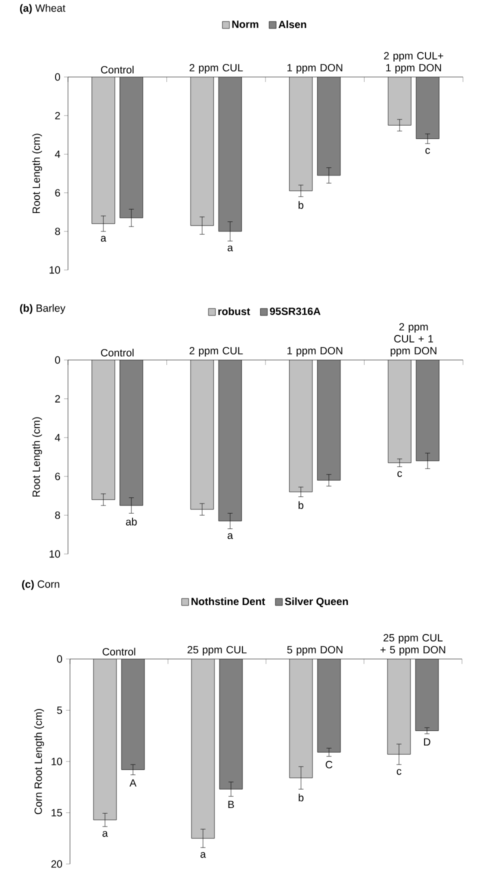 The width and height of the screenshot is (481, 870). I want to click on legend-label: 95SR316A, so click(295, 312).